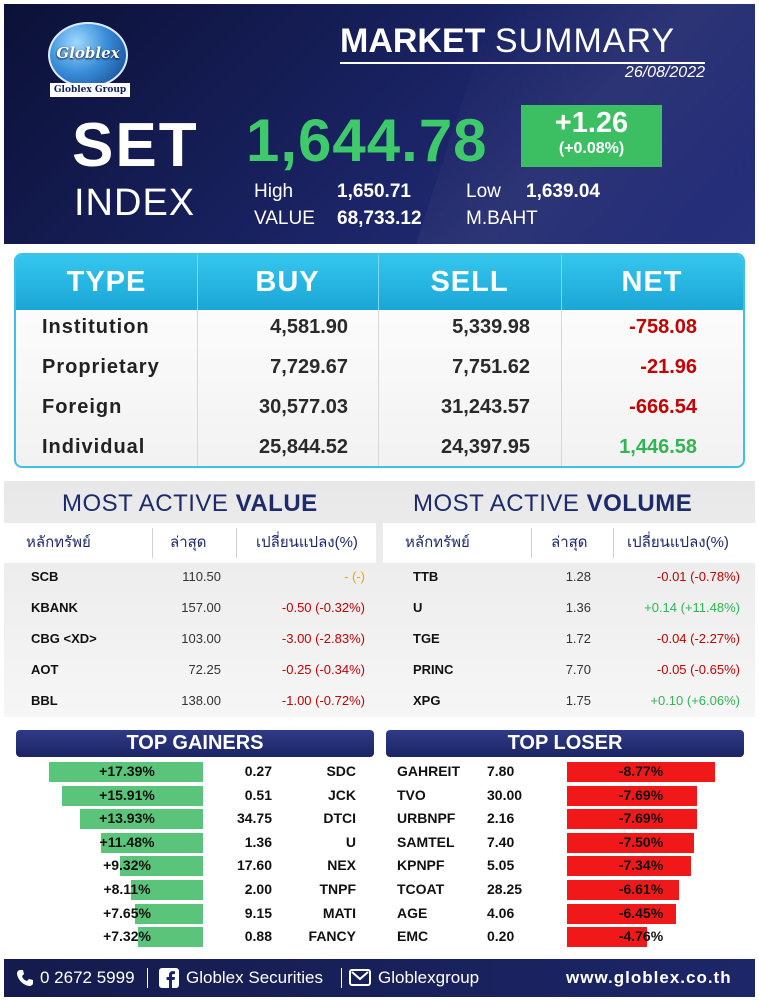 This screenshot has height=1000, width=759. What do you see at coordinates (591, 136) in the screenshot?
I see `index-change-badge: +1.26 (+0.08%)` at bounding box center [591, 136].